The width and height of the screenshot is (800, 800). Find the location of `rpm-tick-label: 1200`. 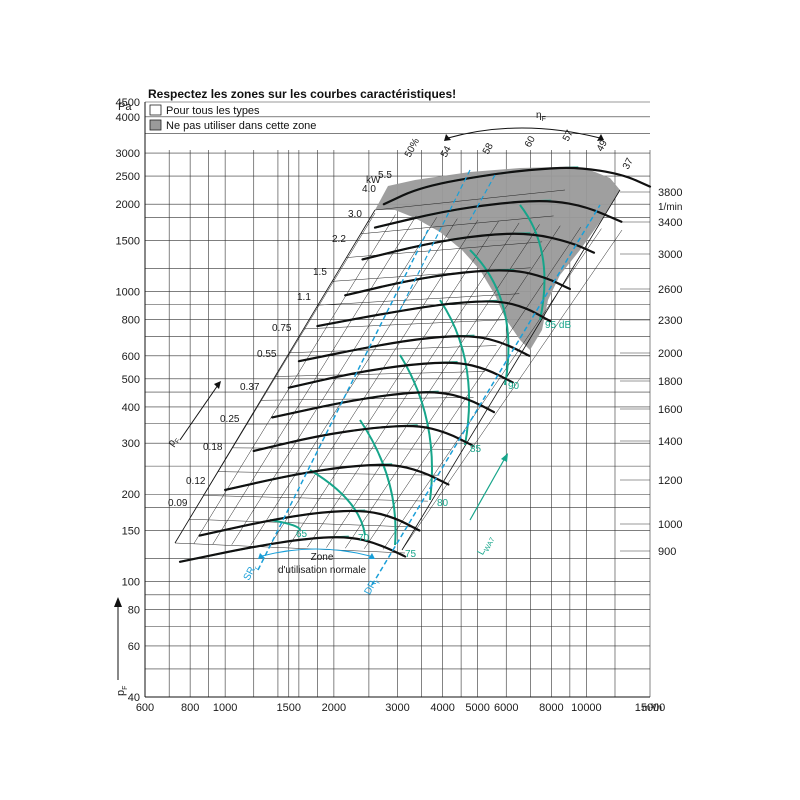

rpm-tick-label: 1200 is located at coordinates (670, 481).